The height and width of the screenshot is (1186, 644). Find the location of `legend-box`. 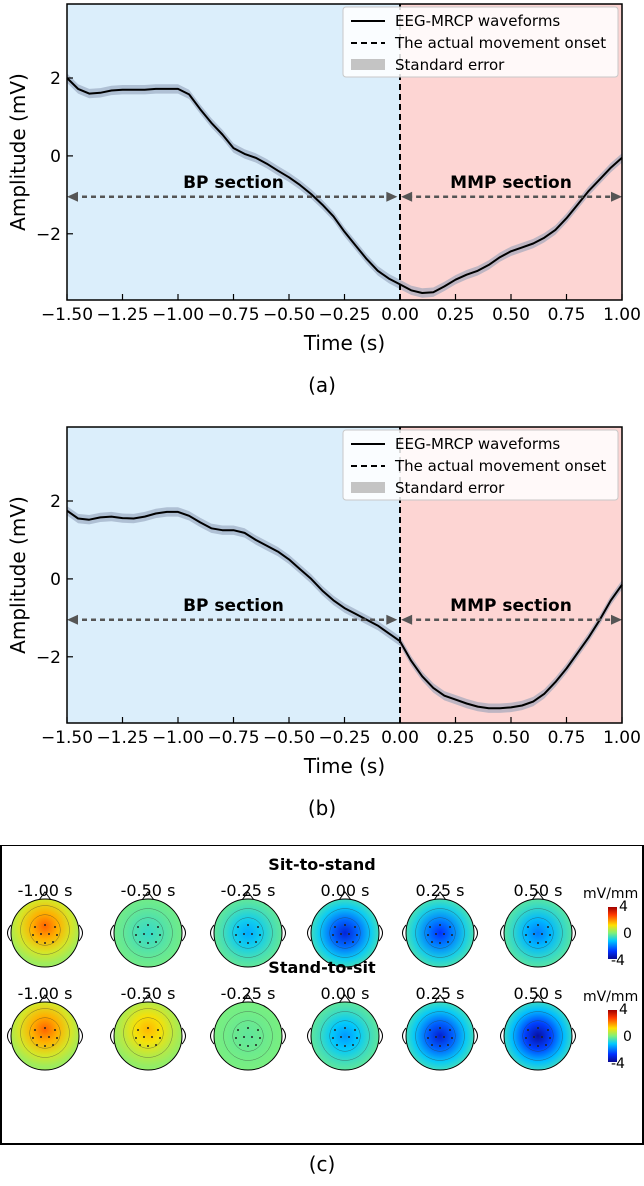

legend-box is located at coordinates (480, 465).